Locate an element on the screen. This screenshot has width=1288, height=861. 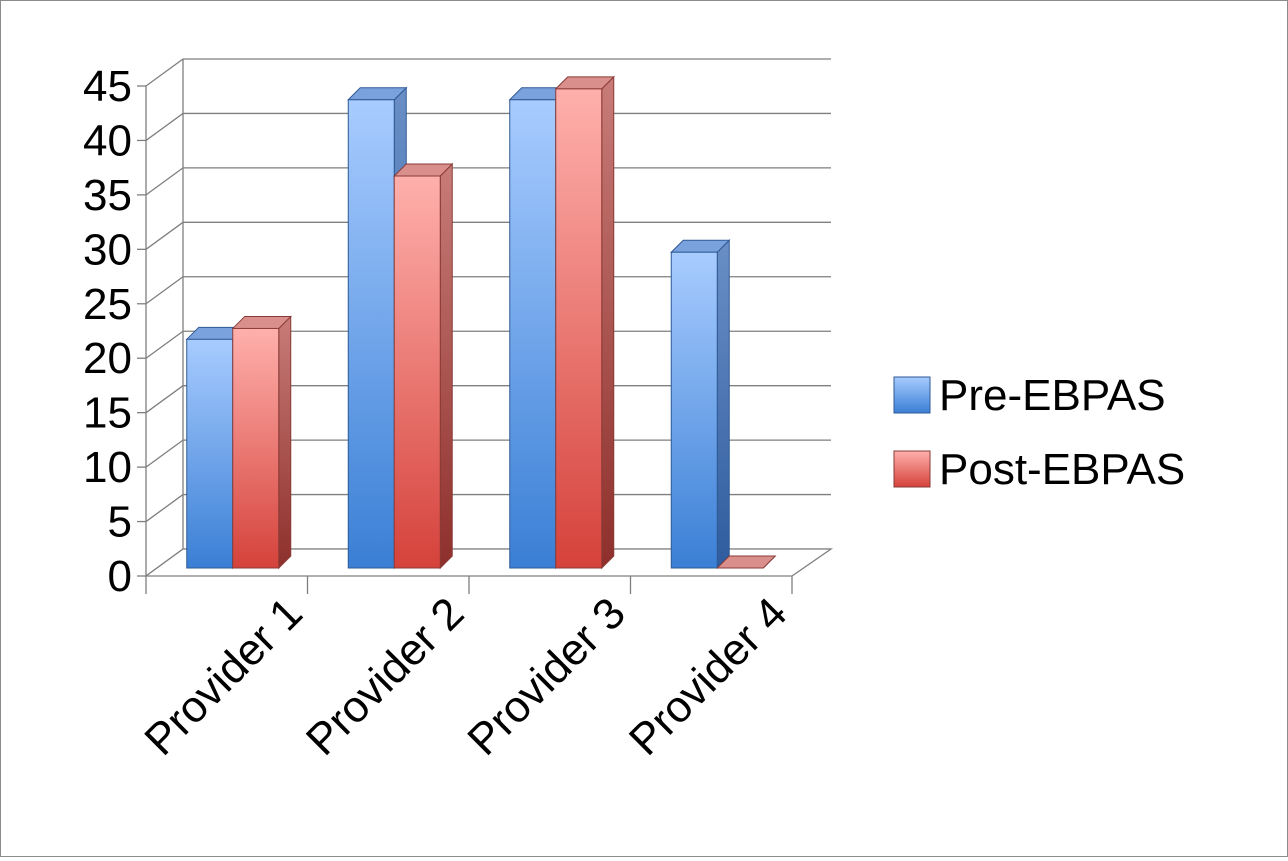
legend-label: Post-EBPAS is located at coordinates (1062, 469).